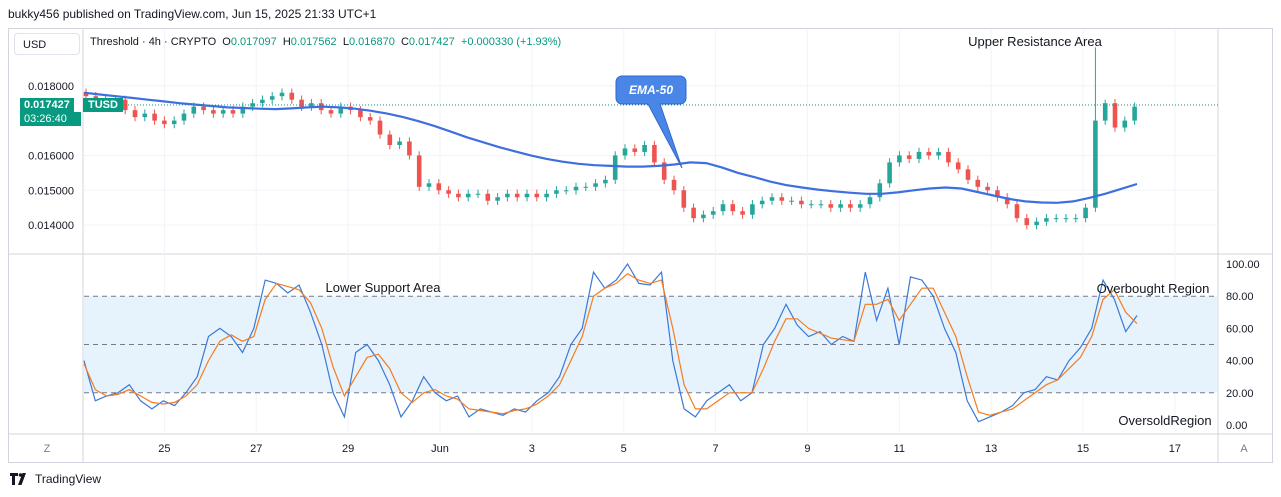 This screenshot has height=497, width=1281. What do you see at coordinates (1240, 394) in the screenshot?
I see `oscillator-axis-label: 20.00` at bounding box center [1240, 394].